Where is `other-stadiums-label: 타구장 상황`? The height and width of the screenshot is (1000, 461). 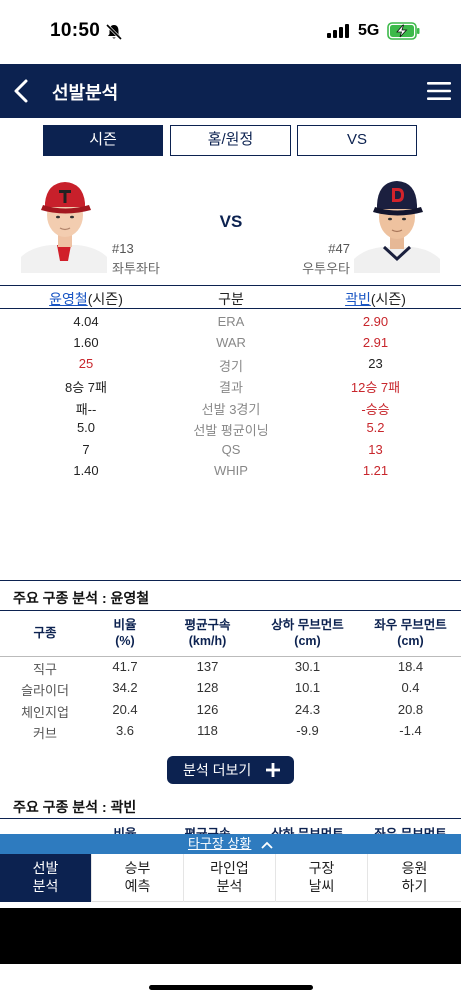
other-stadiums-label: 타구장 상황 is located at coordinates (219, 843).